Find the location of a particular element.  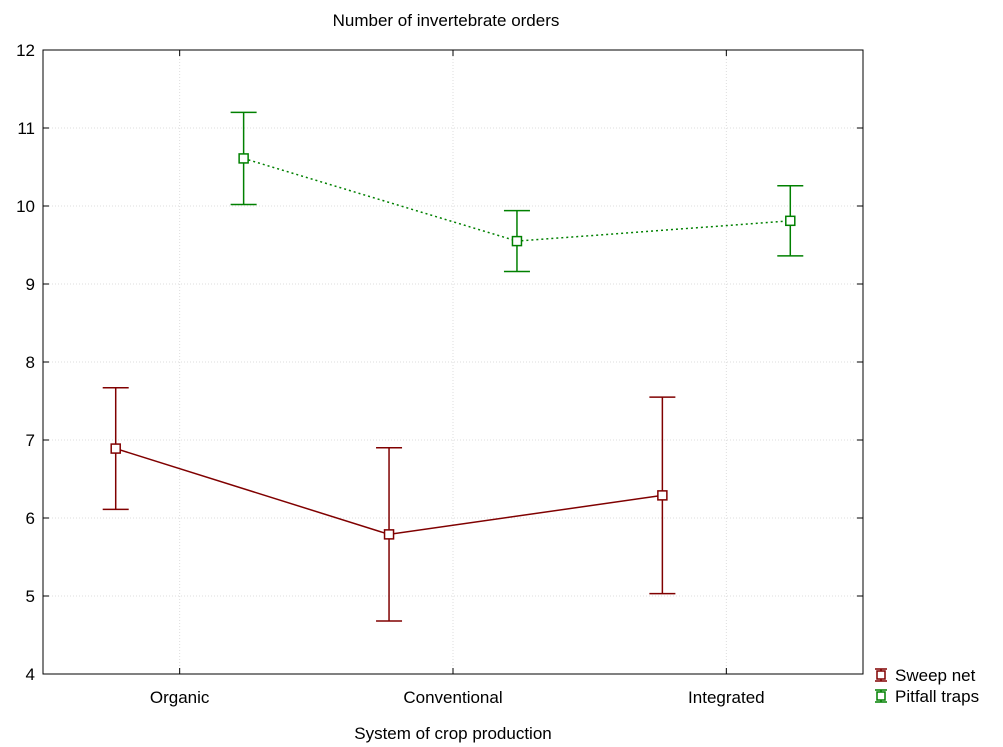

chart-title: Number of invertebrate orders is located at coordinates (446, 20).